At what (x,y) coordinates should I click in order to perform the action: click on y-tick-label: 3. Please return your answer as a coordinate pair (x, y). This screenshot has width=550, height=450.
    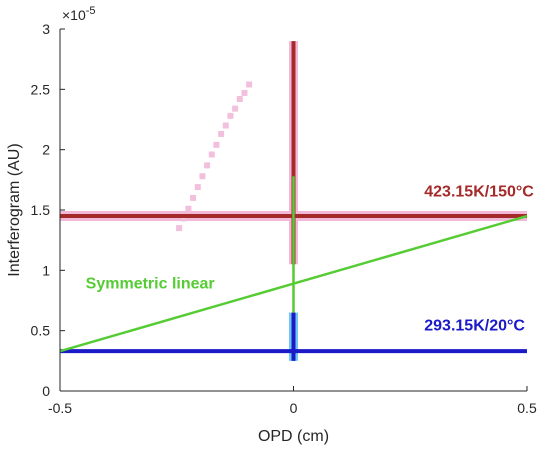
    Looking at the image, I should click on (46, 29).